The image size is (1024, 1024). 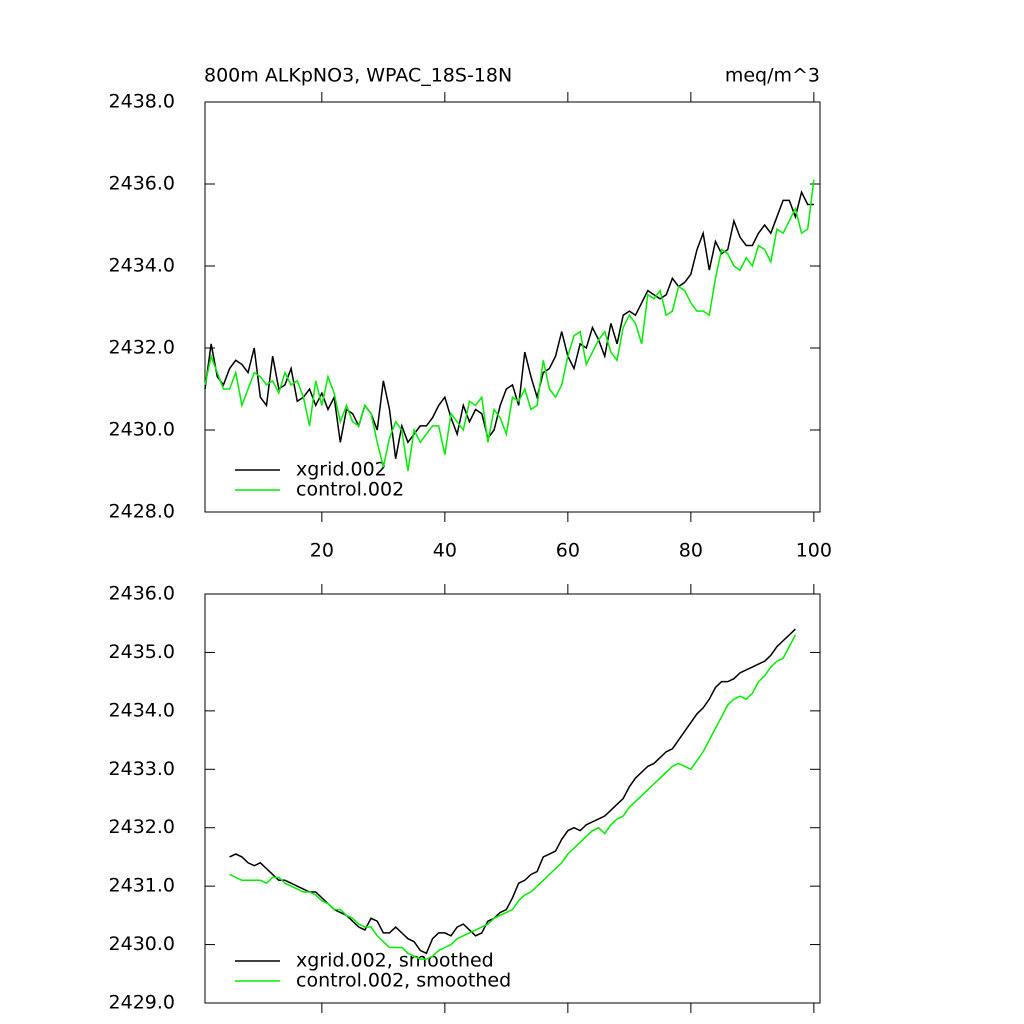 What do you see at coordinates (358, 76) in the screenshot?
I see `chart-title: 800m ALKpNO3, WPAC_18S-18N` at bounding box center [358, 76].